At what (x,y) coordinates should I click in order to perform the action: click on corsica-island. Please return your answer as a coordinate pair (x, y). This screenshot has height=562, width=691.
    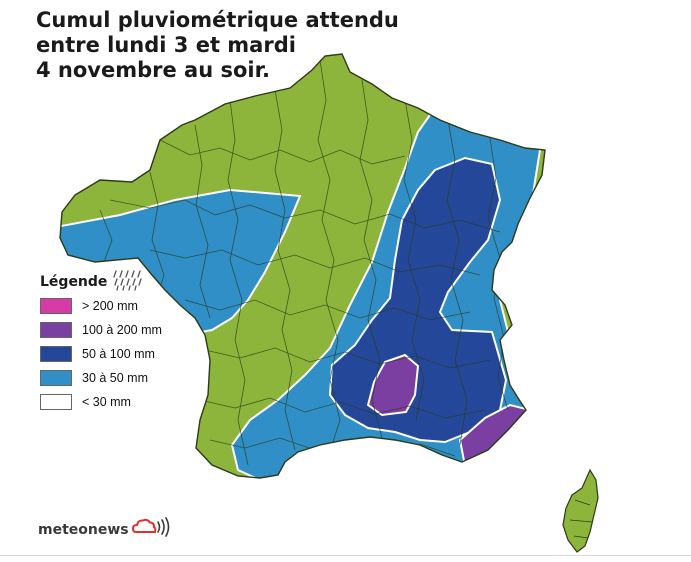
    Looking at the image, I should click on (580, 510).